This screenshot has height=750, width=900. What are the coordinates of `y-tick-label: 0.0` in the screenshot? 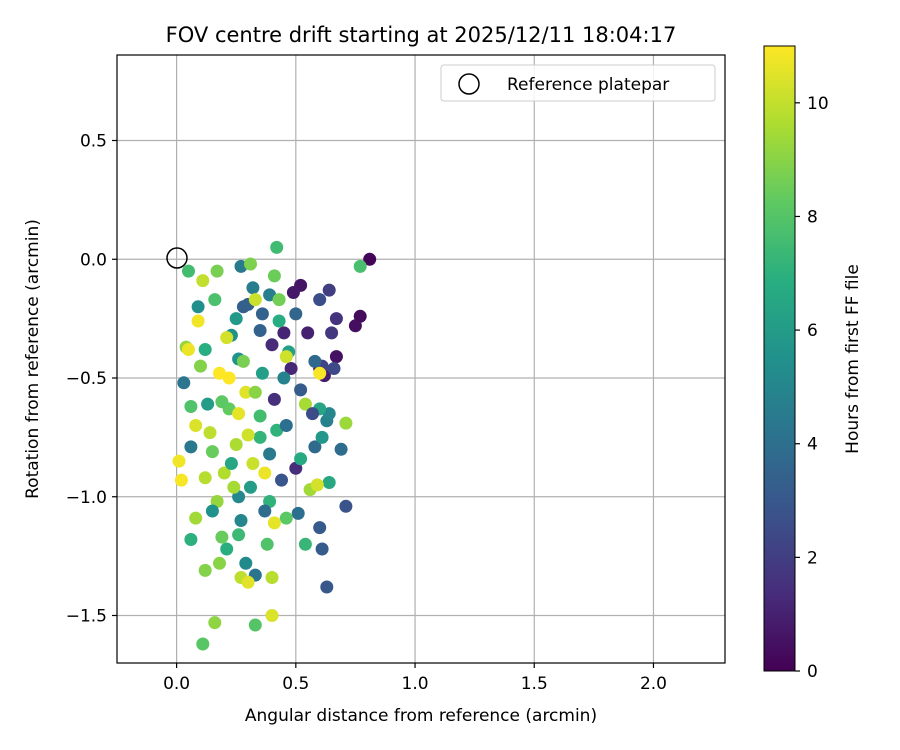 It's located at (93, 260).